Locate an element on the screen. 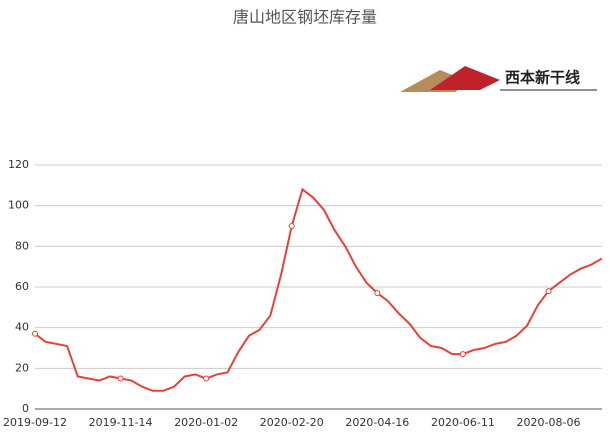  logo-shape is located at coordinates (465, 78).